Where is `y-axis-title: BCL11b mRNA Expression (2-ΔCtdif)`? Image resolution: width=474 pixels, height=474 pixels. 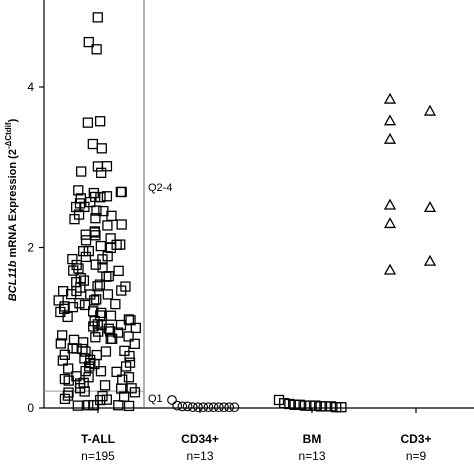
y-axis-title: BCL11b mRNA Expression (2-ΔCtdif) is located at coordinates (11, 209).